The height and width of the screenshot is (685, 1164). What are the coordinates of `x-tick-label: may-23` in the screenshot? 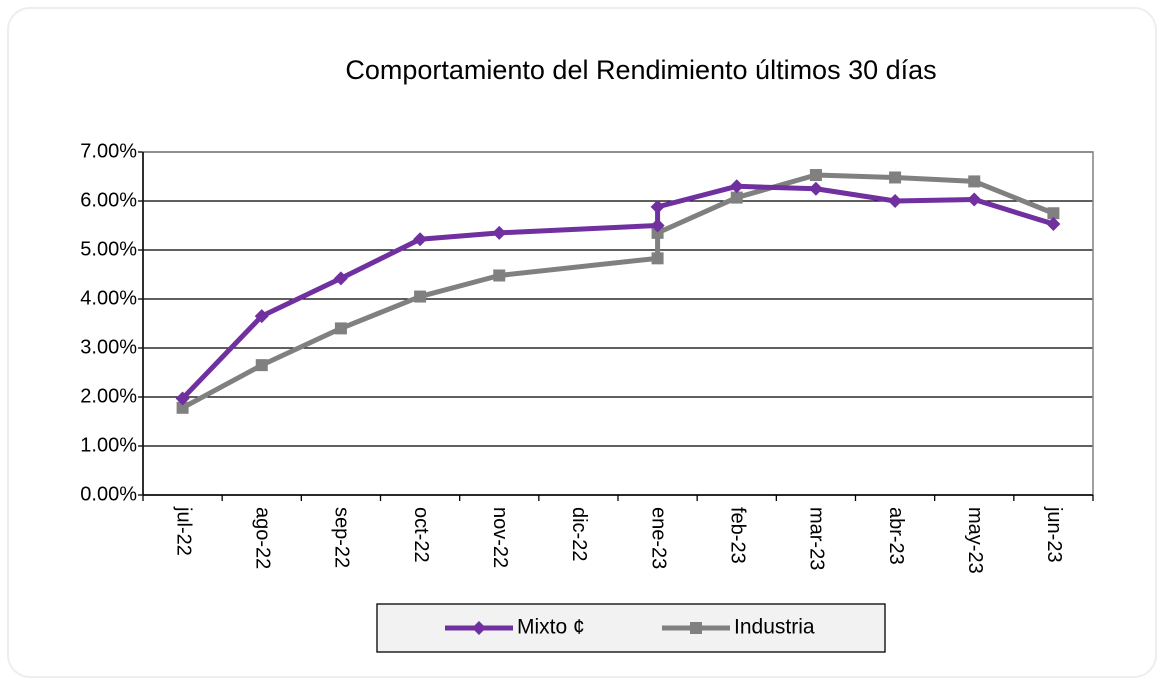 It's located at (975, 540).